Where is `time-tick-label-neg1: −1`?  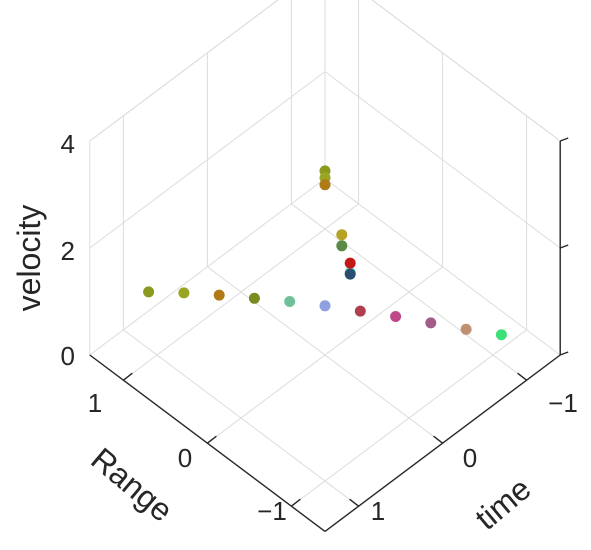
time-tick-label-neg1: −1 is located at coordinates (563, 403).